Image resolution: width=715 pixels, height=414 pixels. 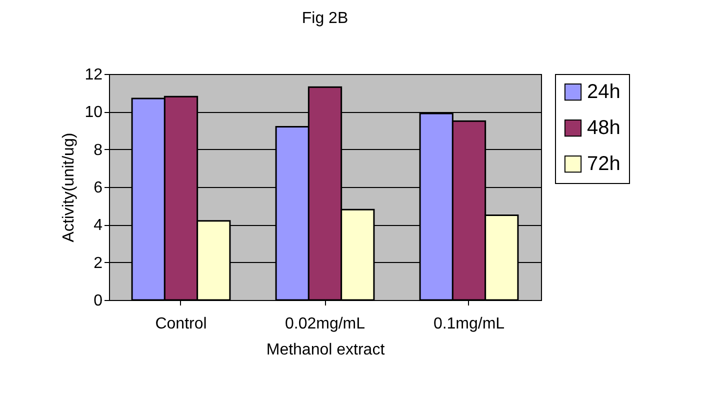 I want to click on y-tick-label: 0, so click(x=98, y=301).